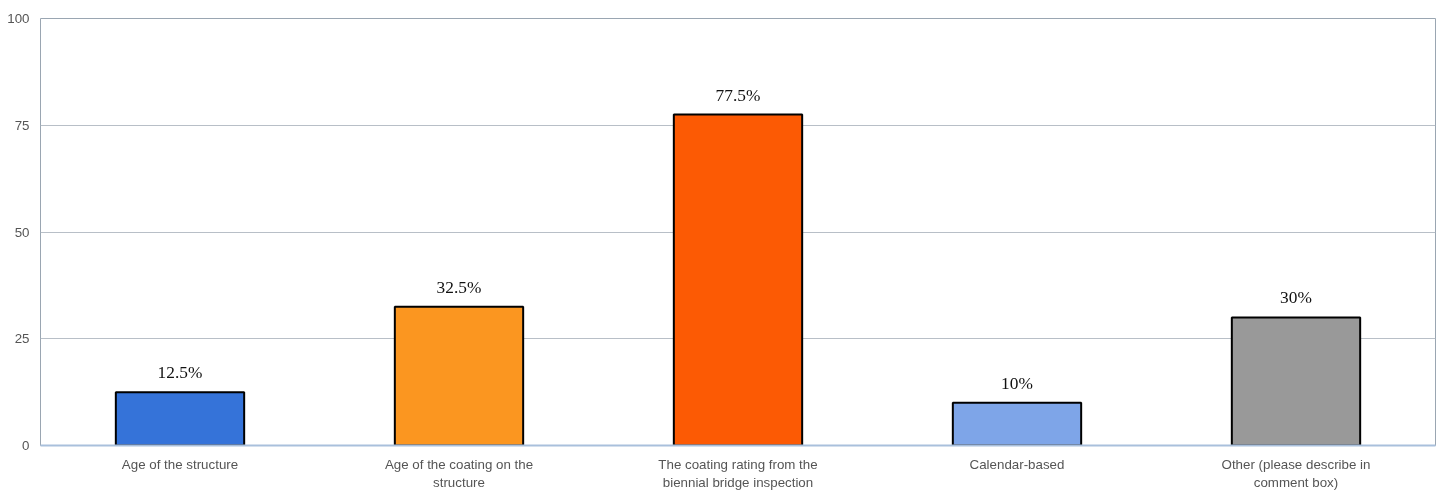 The image size is (1443, 495). I want to click on y-tick-label: 50, so click(22, 232).